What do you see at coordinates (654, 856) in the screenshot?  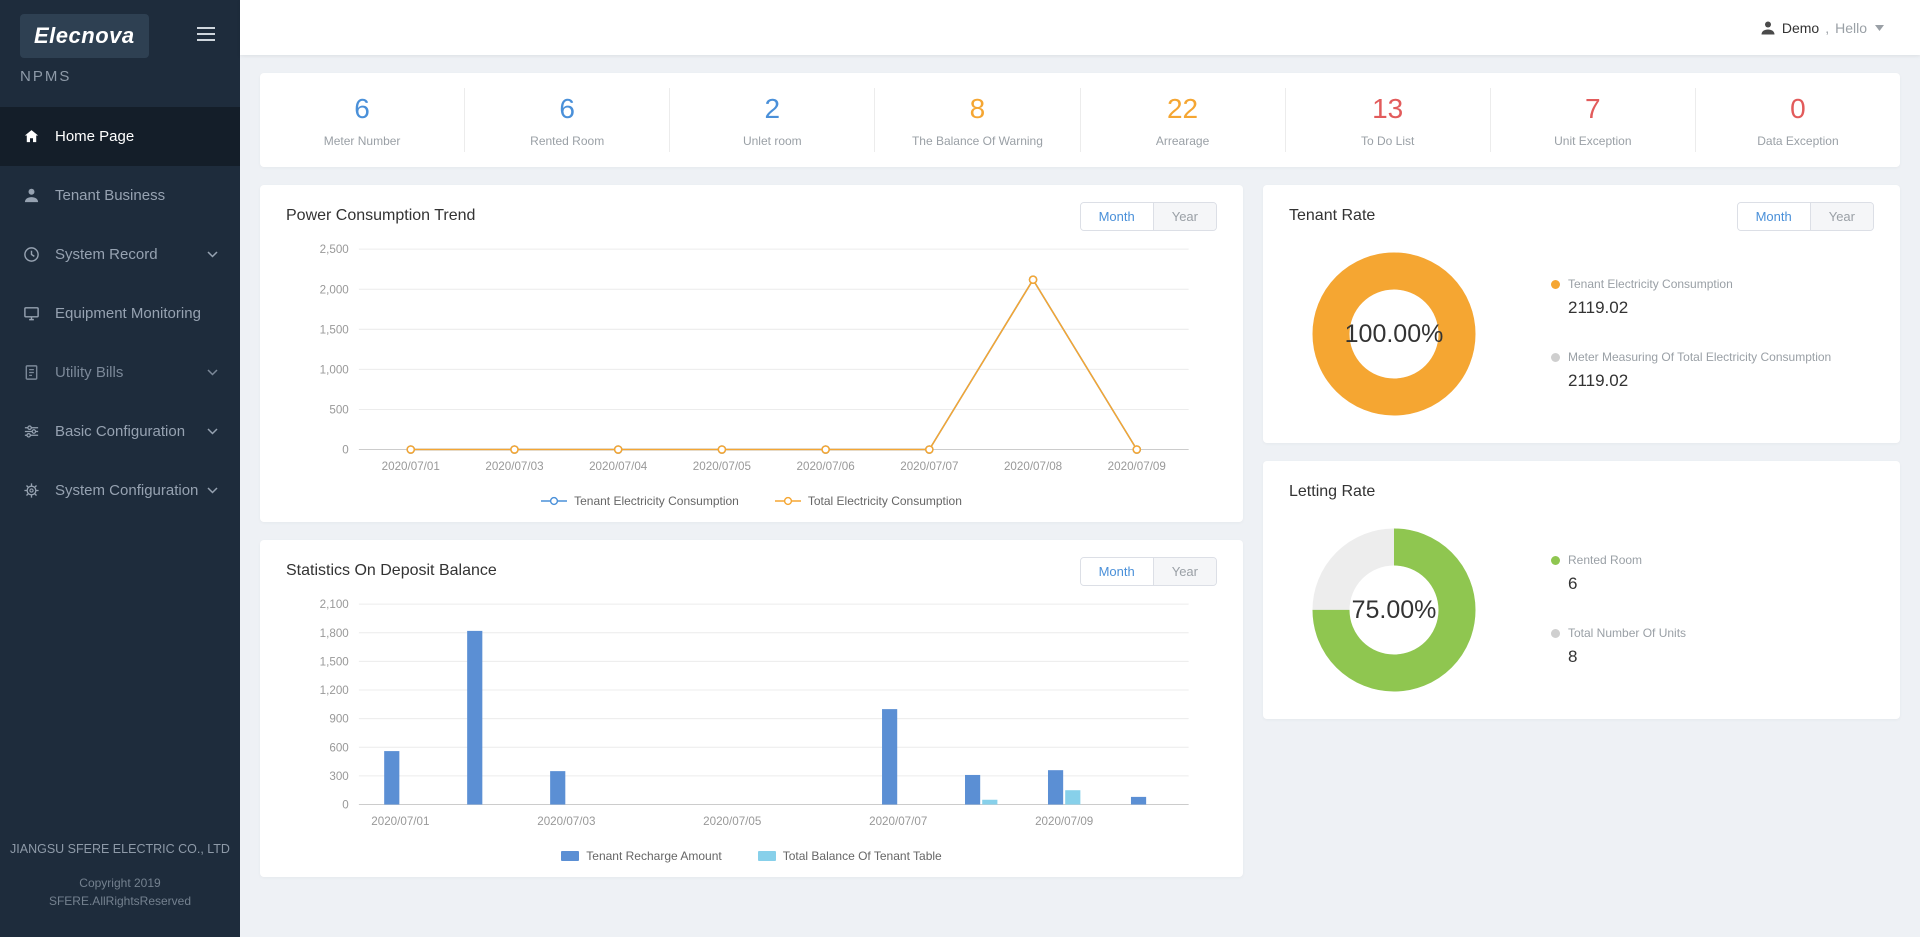 I see `legend-label: Tenant Recharge Amount` at bounding box center [654, 856].